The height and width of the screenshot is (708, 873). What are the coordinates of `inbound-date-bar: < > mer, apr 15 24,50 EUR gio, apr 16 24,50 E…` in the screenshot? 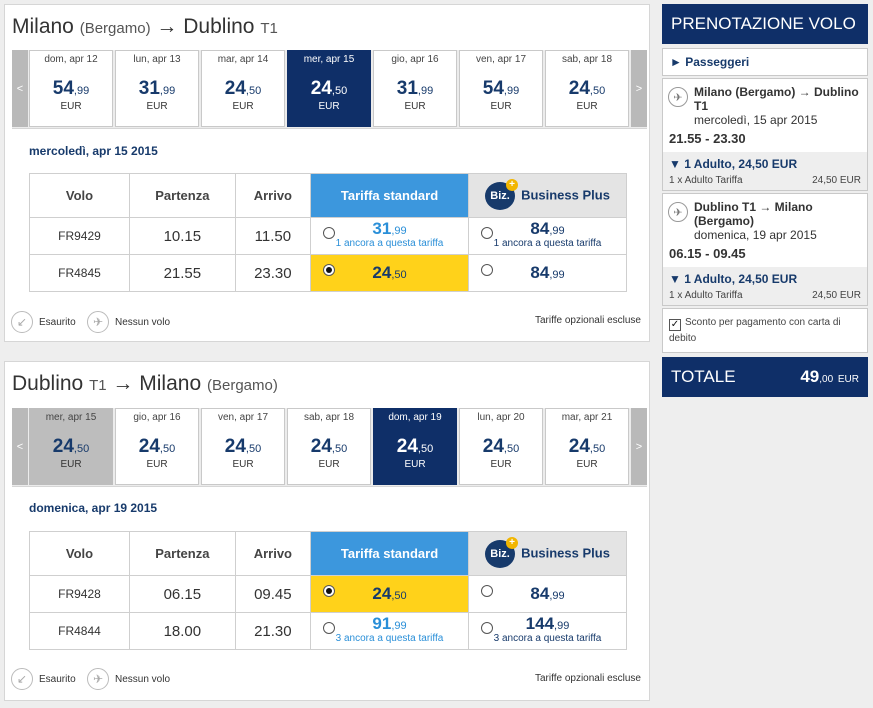 It's located at (329, 447).